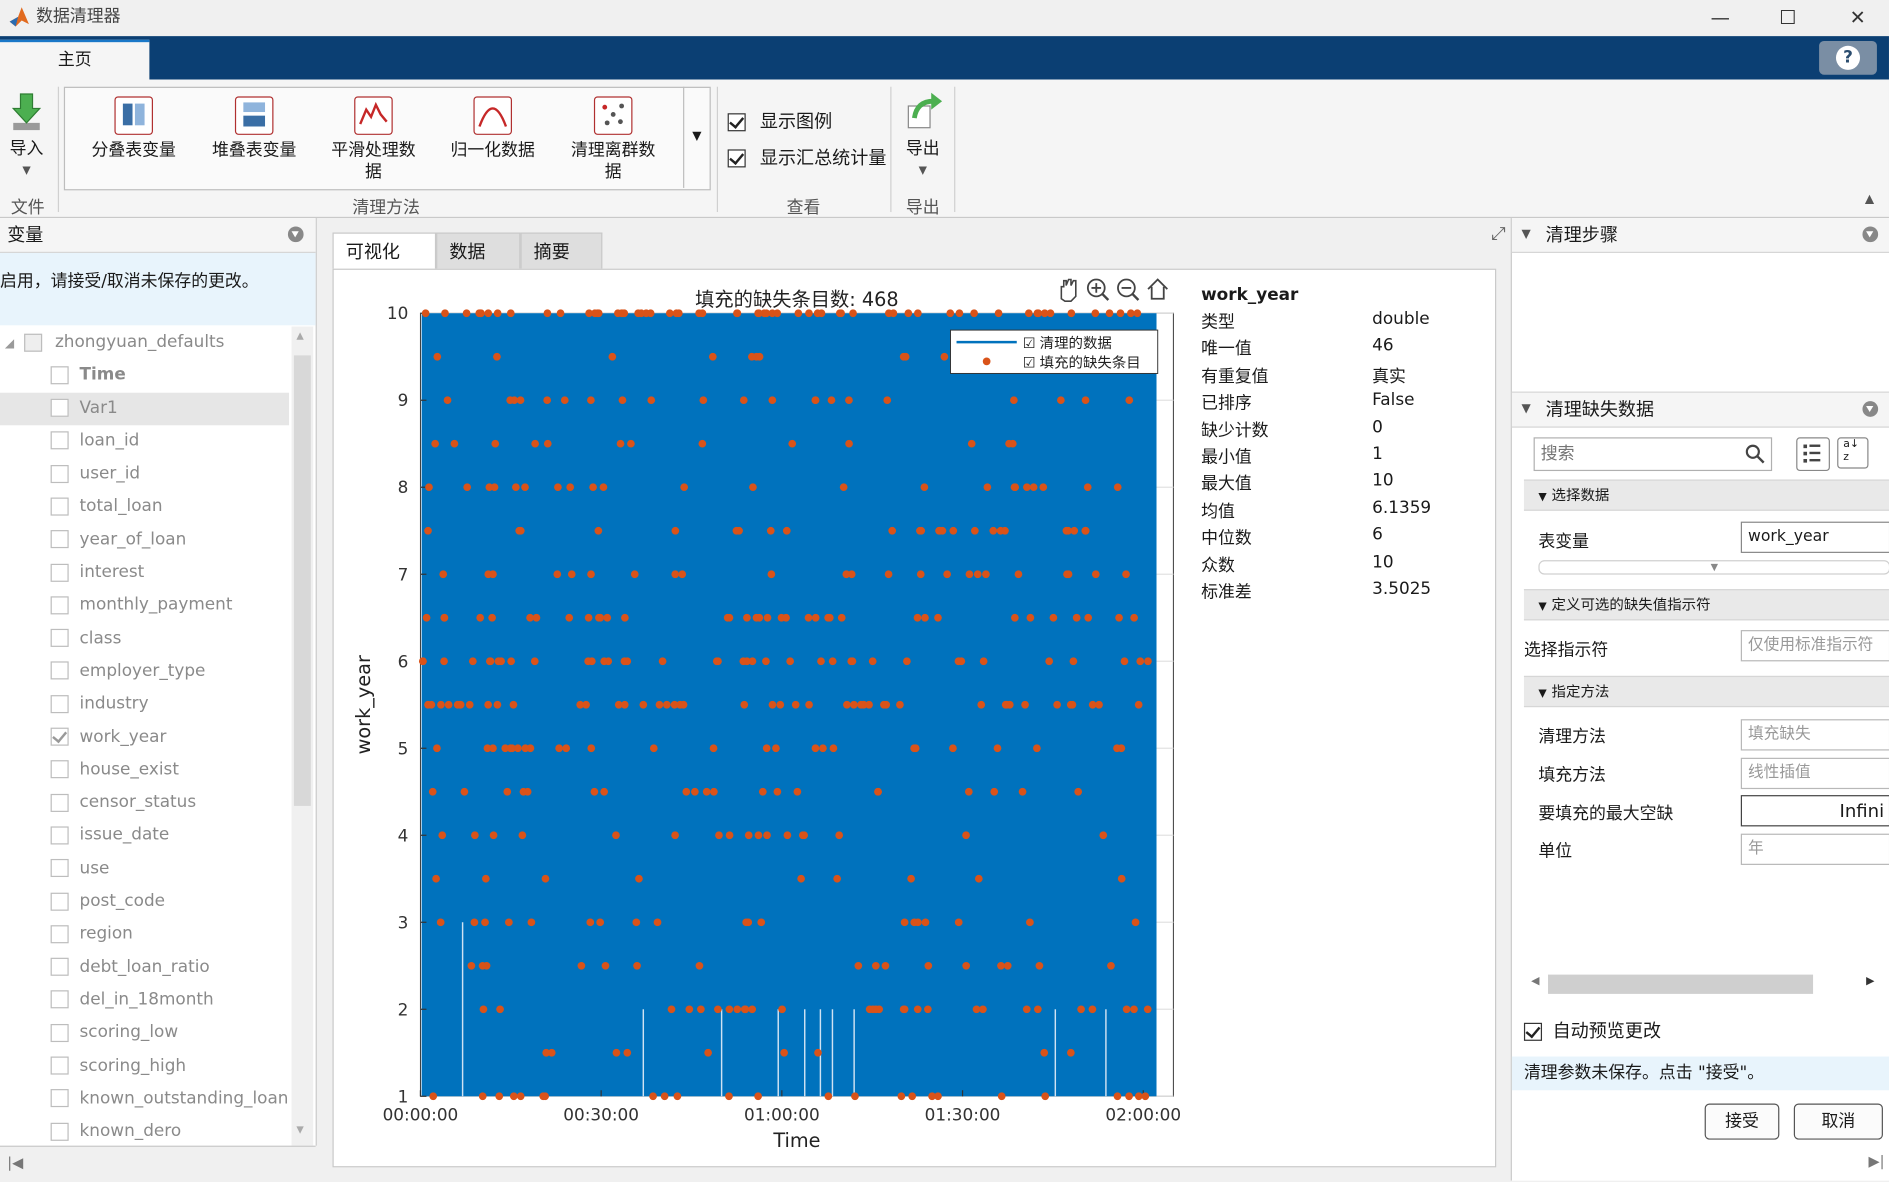  What do you see at coordinates (1128, 289) in the screenshot?
I see `zoom-out-icon` at bounding box center [1128, 289].